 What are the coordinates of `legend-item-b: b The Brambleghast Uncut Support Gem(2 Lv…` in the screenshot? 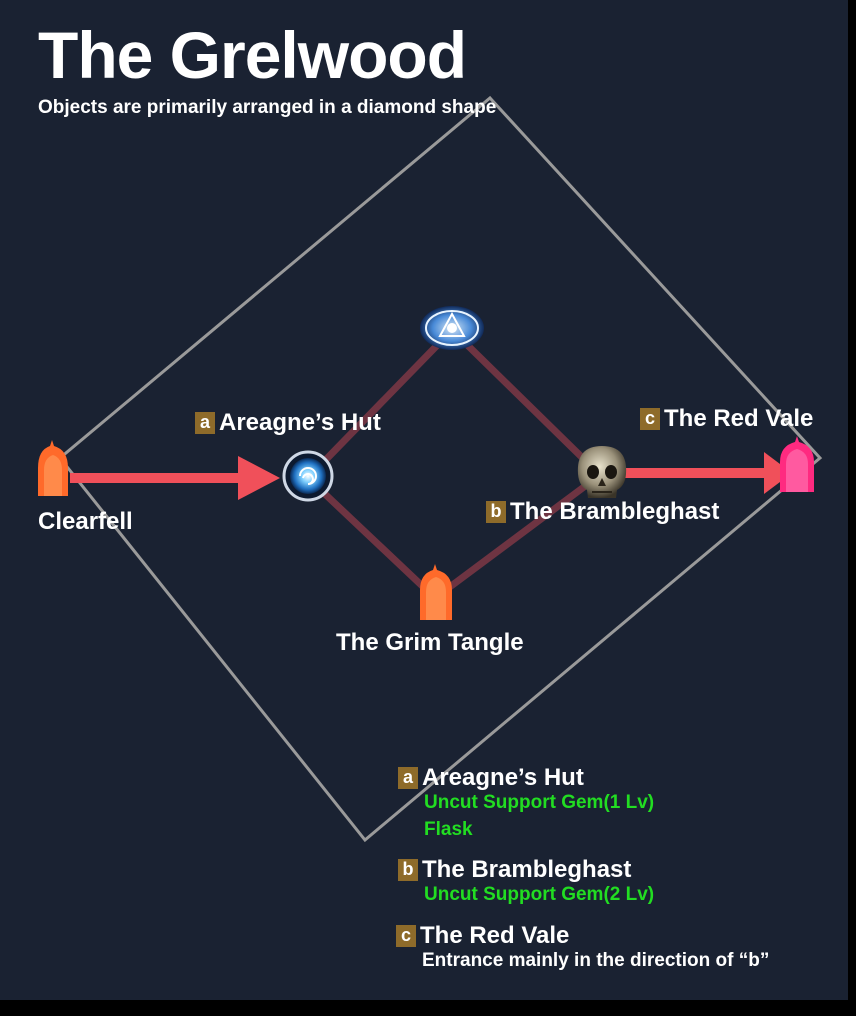 It's located at (526, 883).